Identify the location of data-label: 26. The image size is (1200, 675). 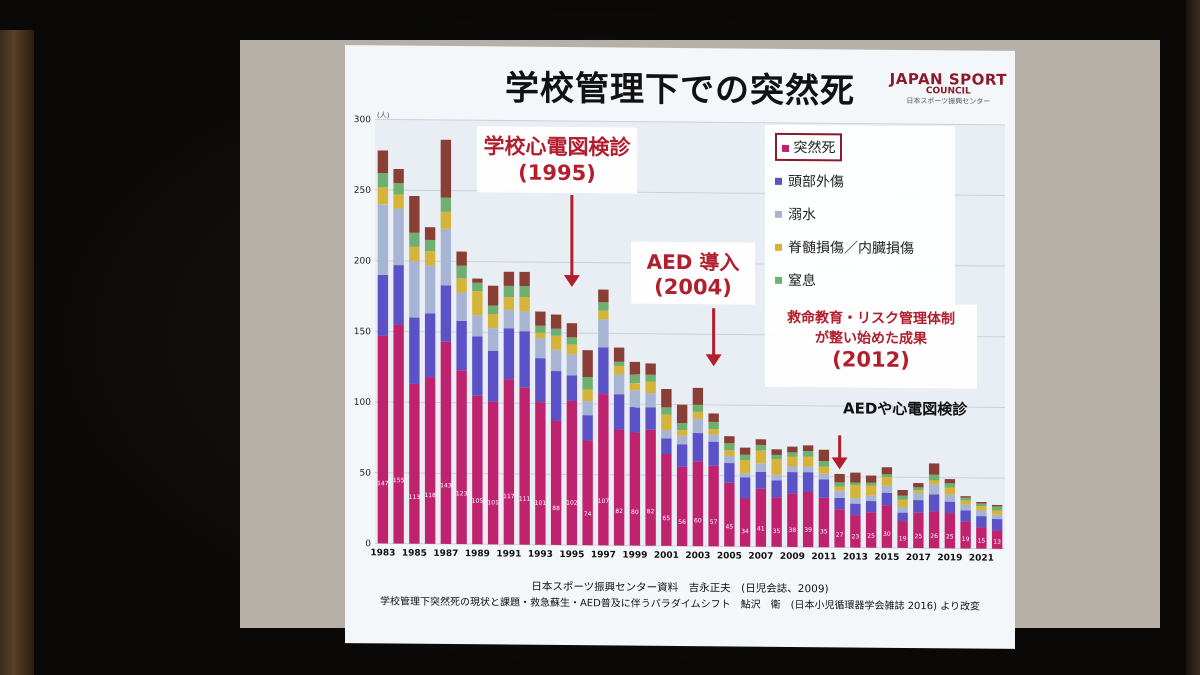
(934, 536).